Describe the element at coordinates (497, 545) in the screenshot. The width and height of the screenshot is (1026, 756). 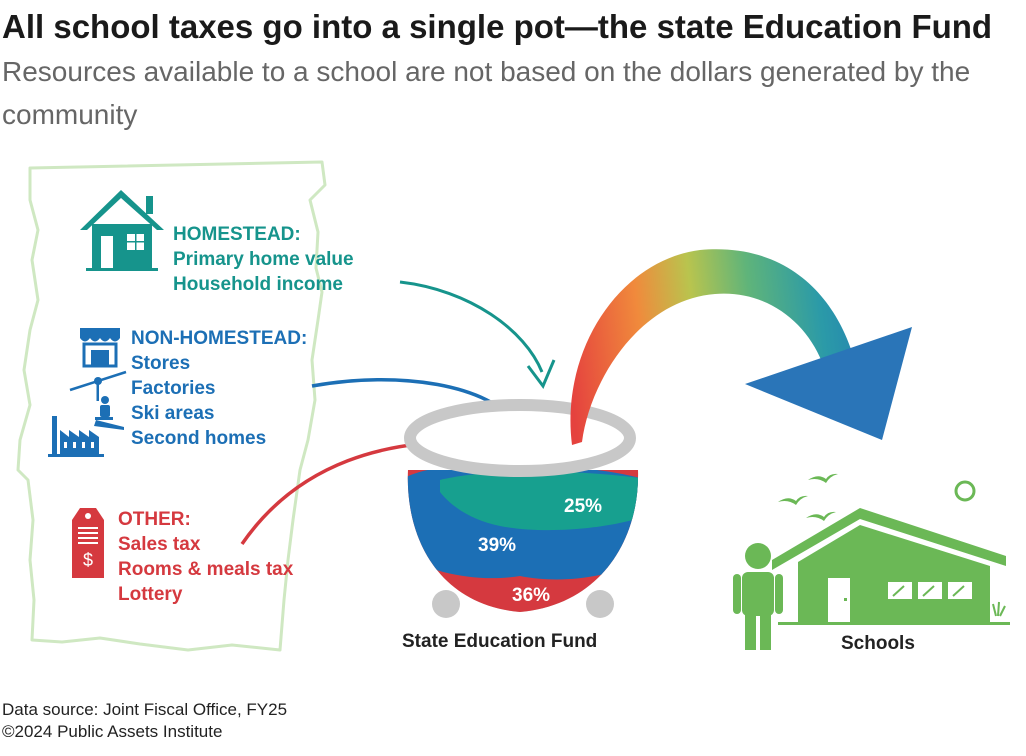
I see `non-homestead-share-label: 39%` at that location.